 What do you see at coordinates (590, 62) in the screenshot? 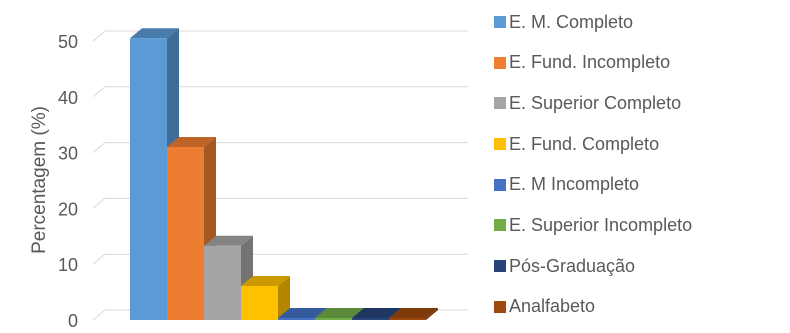
I see `legend-label: E. Fund. Incompleto` at bounding box center [590, 62].